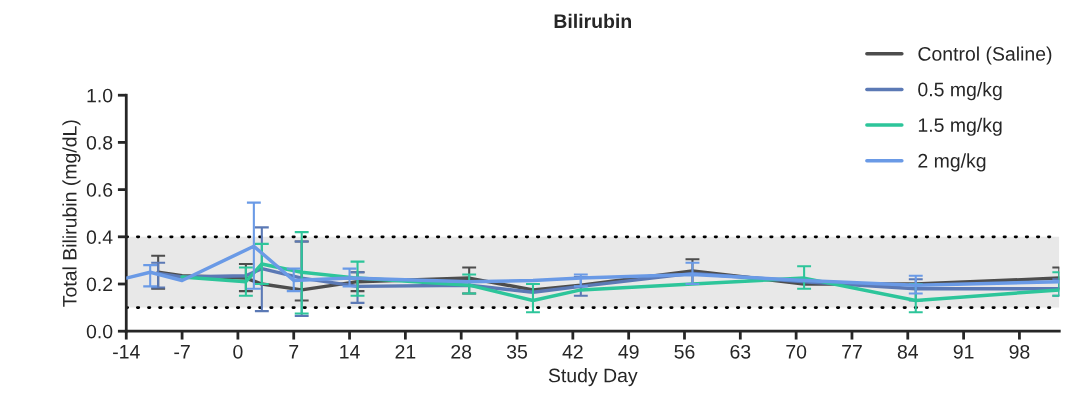 The image size is (1070, 414). I want to click on x-tick-label: 77, so click(852, 352).